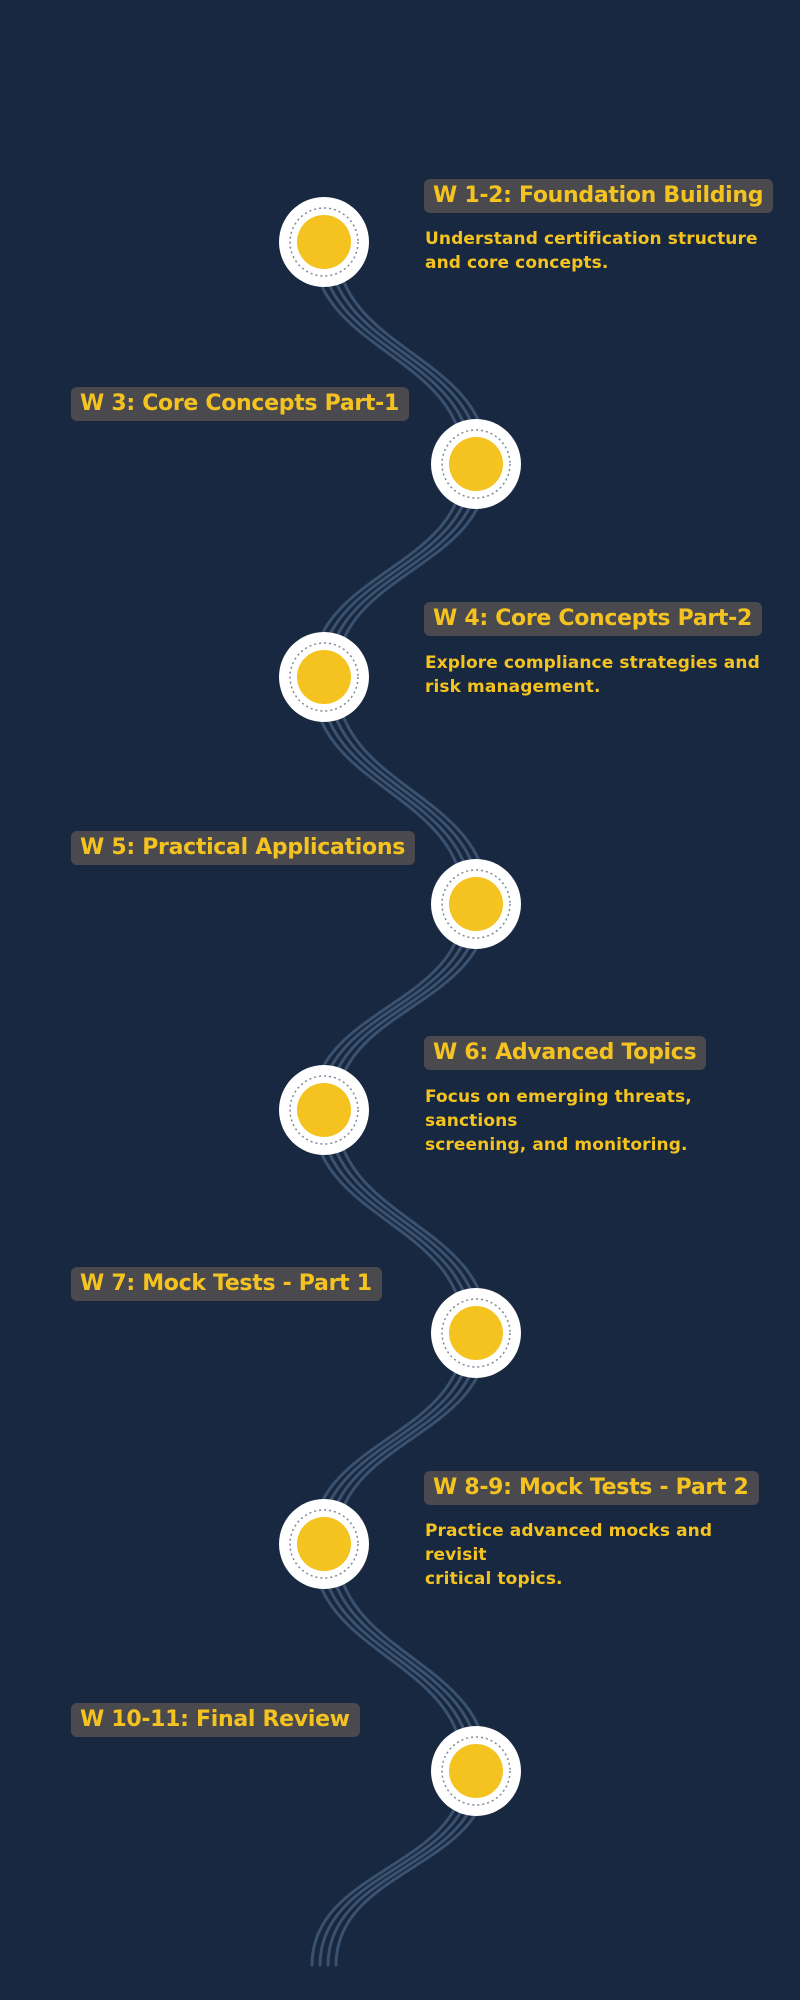 The height and width of the screenshot is (2000, 800). I want to click on milestone-description-1-line-2: and core concepts., so click(517, 263).